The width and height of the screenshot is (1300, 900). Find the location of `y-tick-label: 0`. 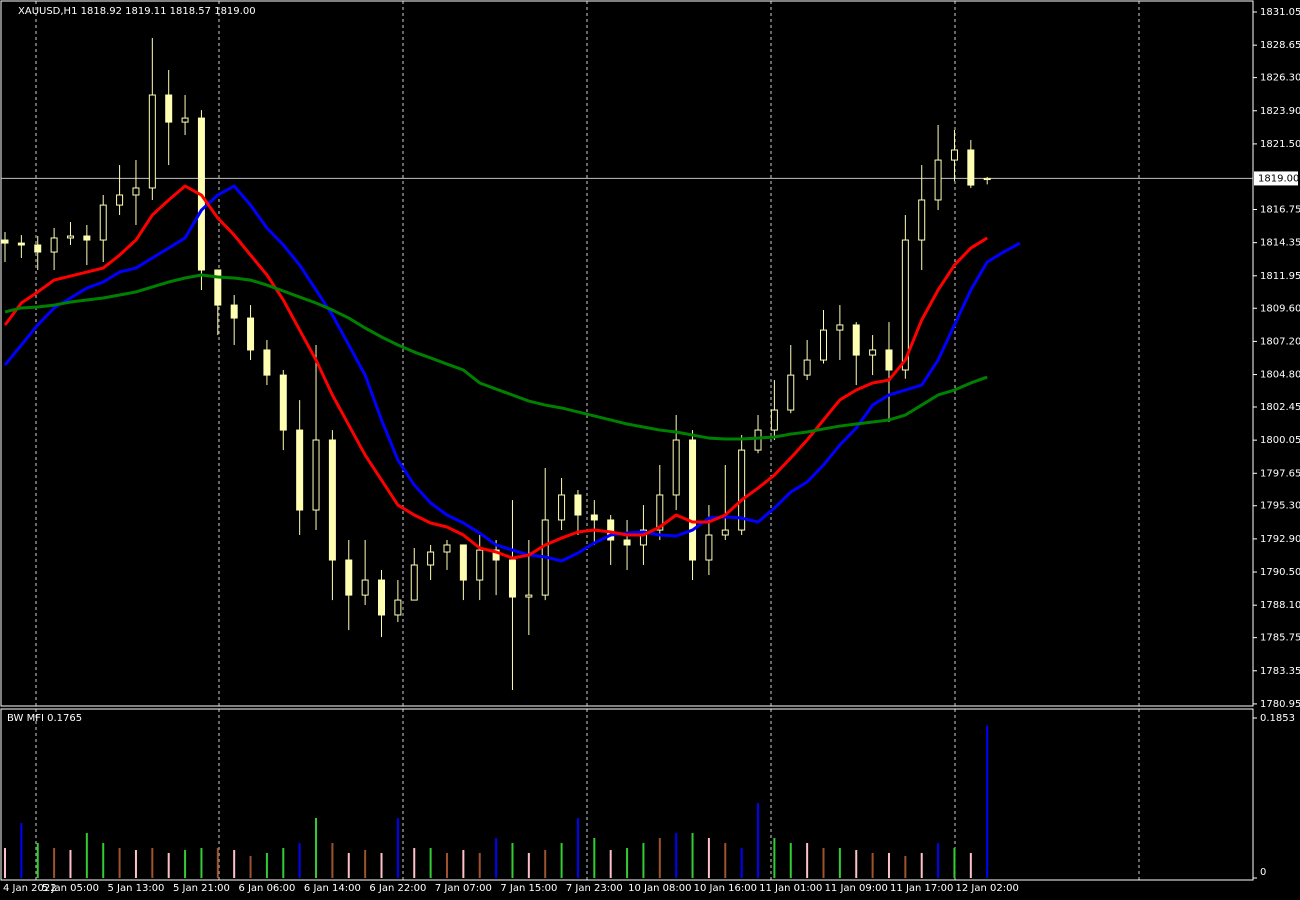

y-tick-label: 0 is located at coordinates (1263, 872).